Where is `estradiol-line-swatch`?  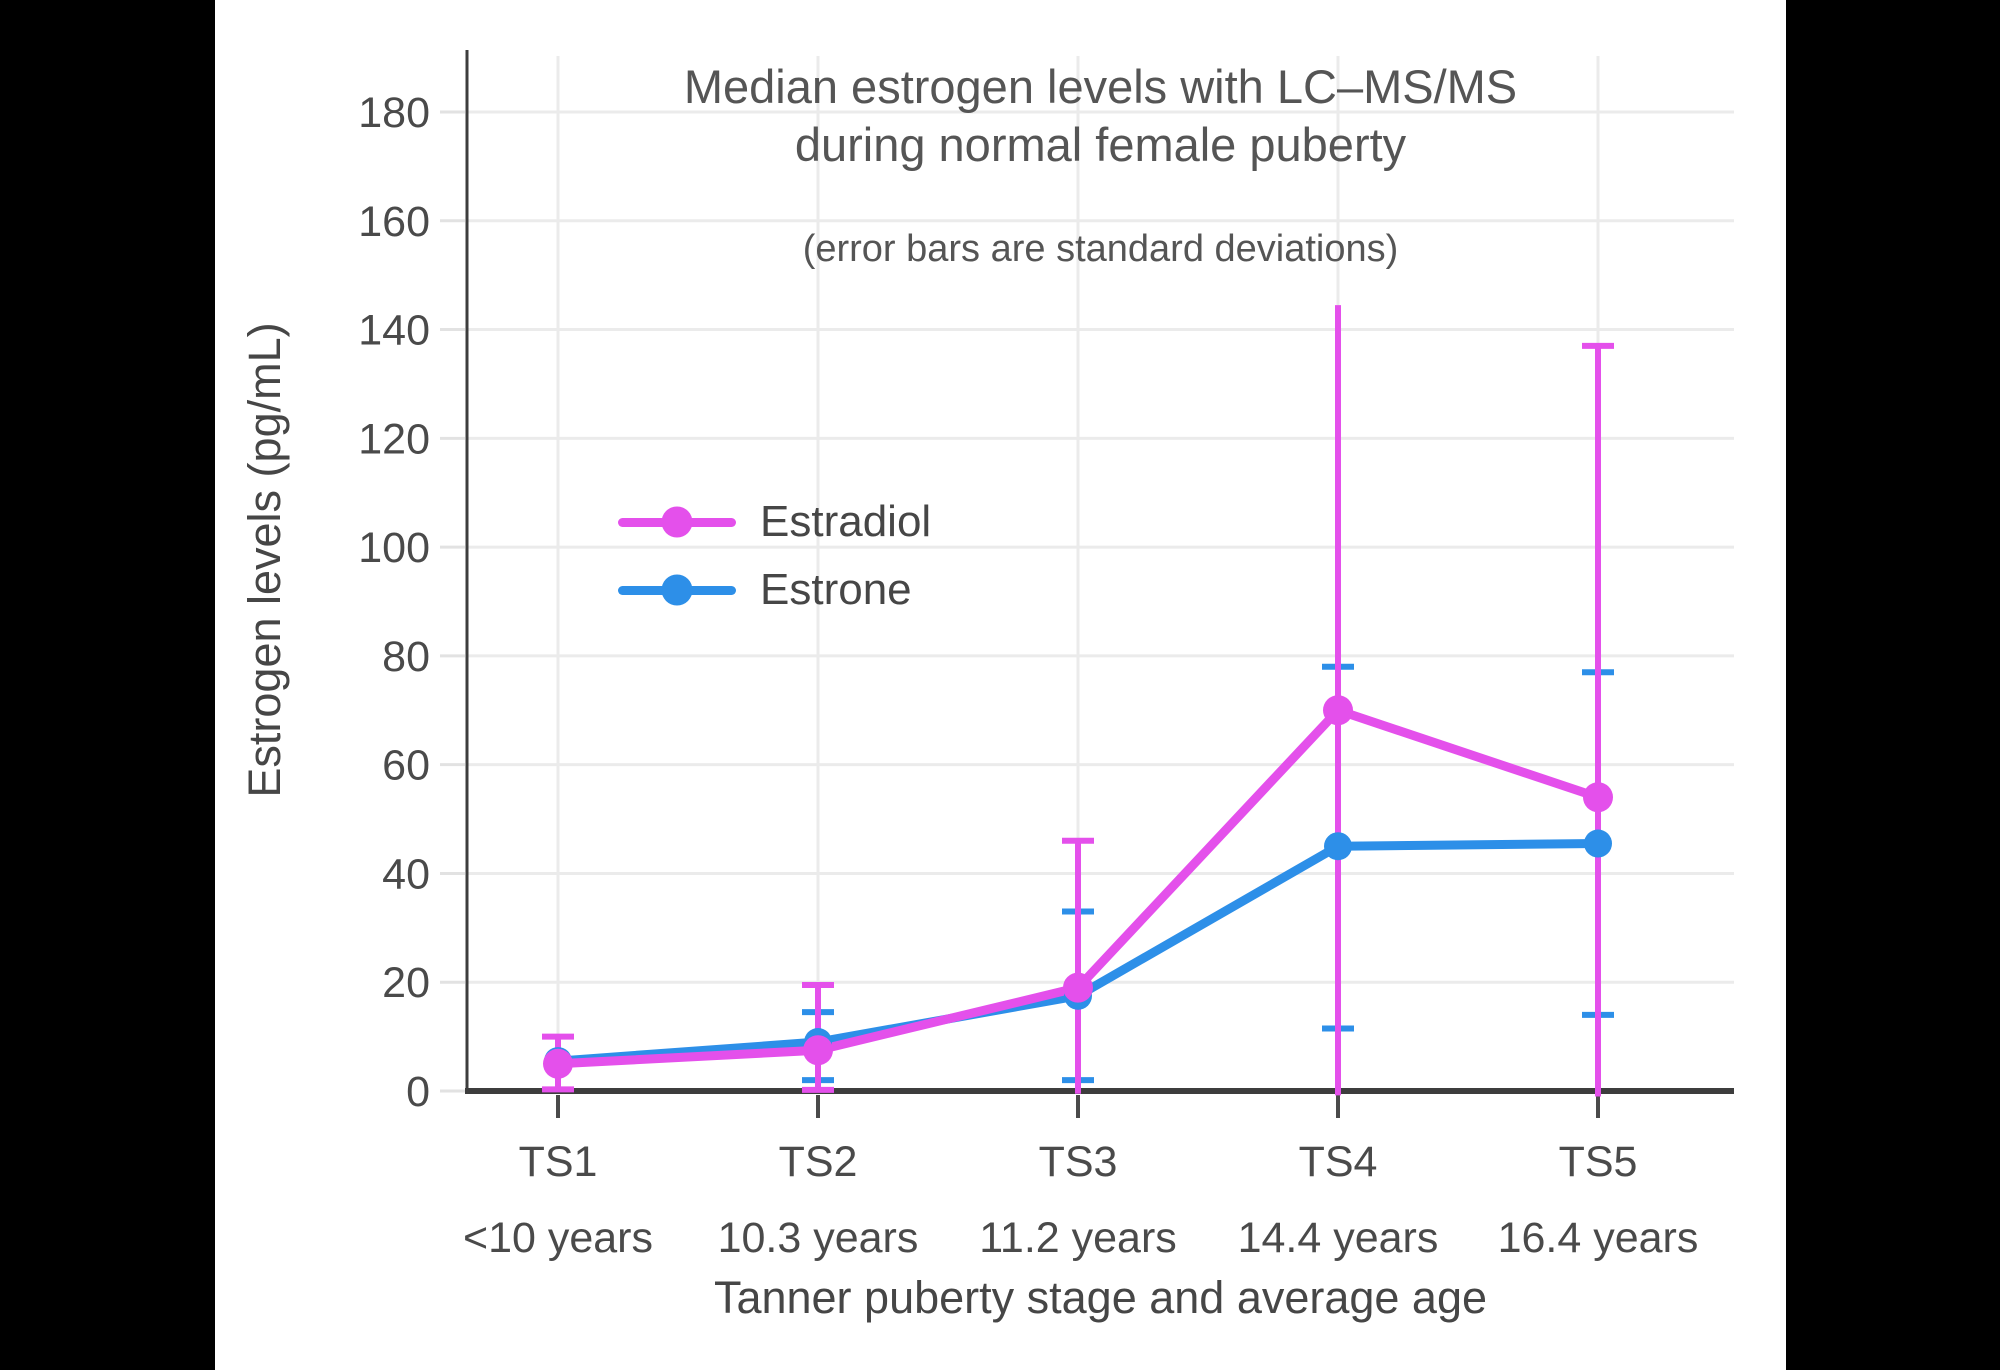
estradiol-line-swatch is located at coordinates (677, 522).